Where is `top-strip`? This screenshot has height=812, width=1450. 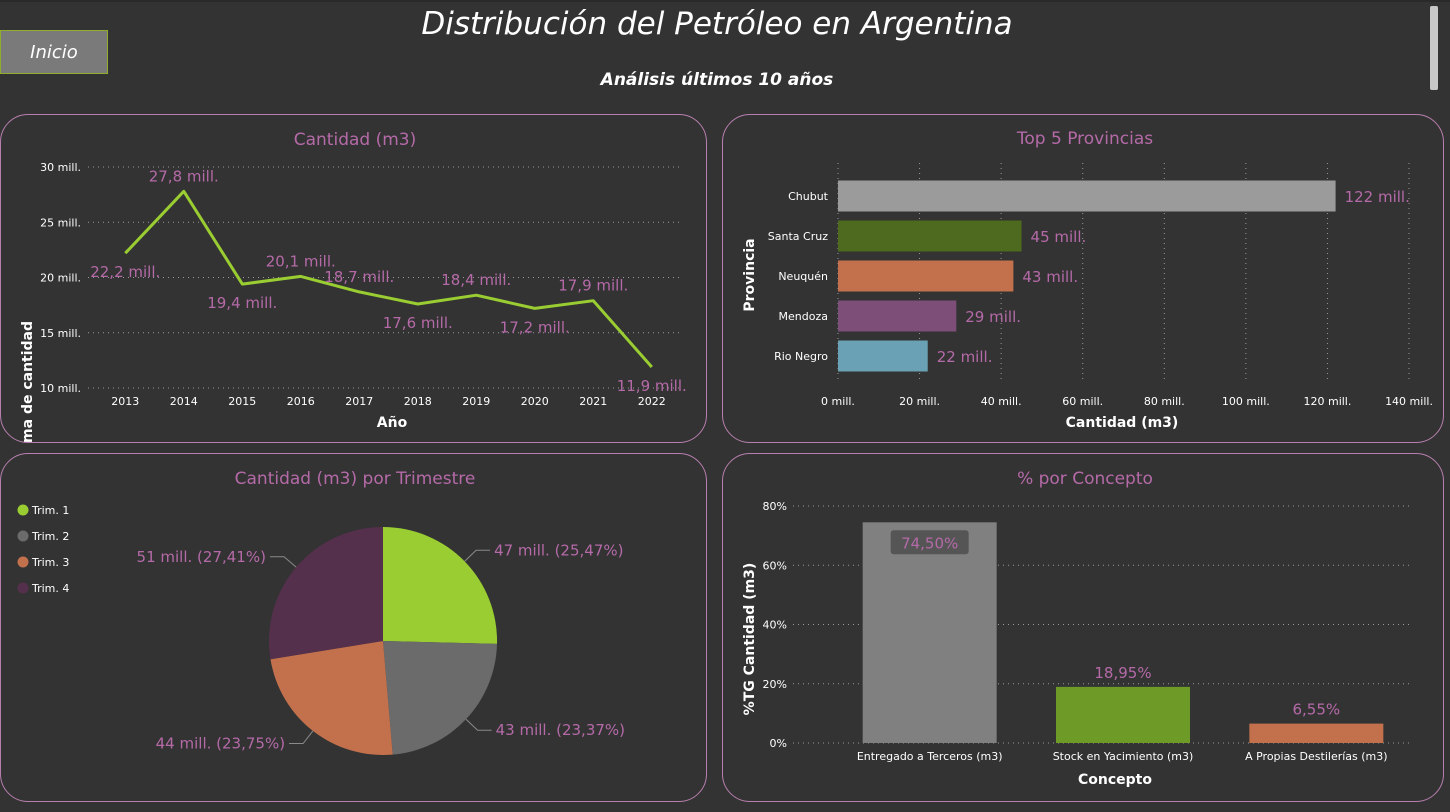 top-strip is located at coordinates (725, 1).